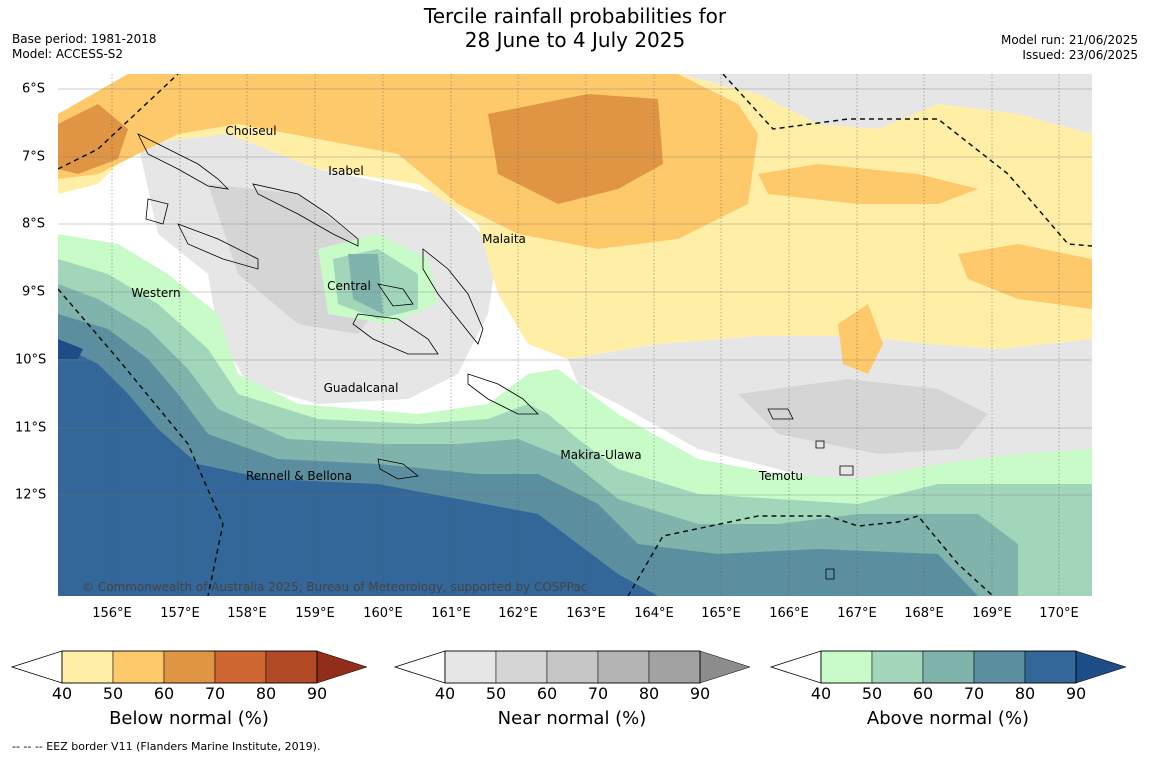  What do you see at coordinates (725, 667) in the screenshot?
I see `colorbar-near-over` at bounding box center [725, 667].